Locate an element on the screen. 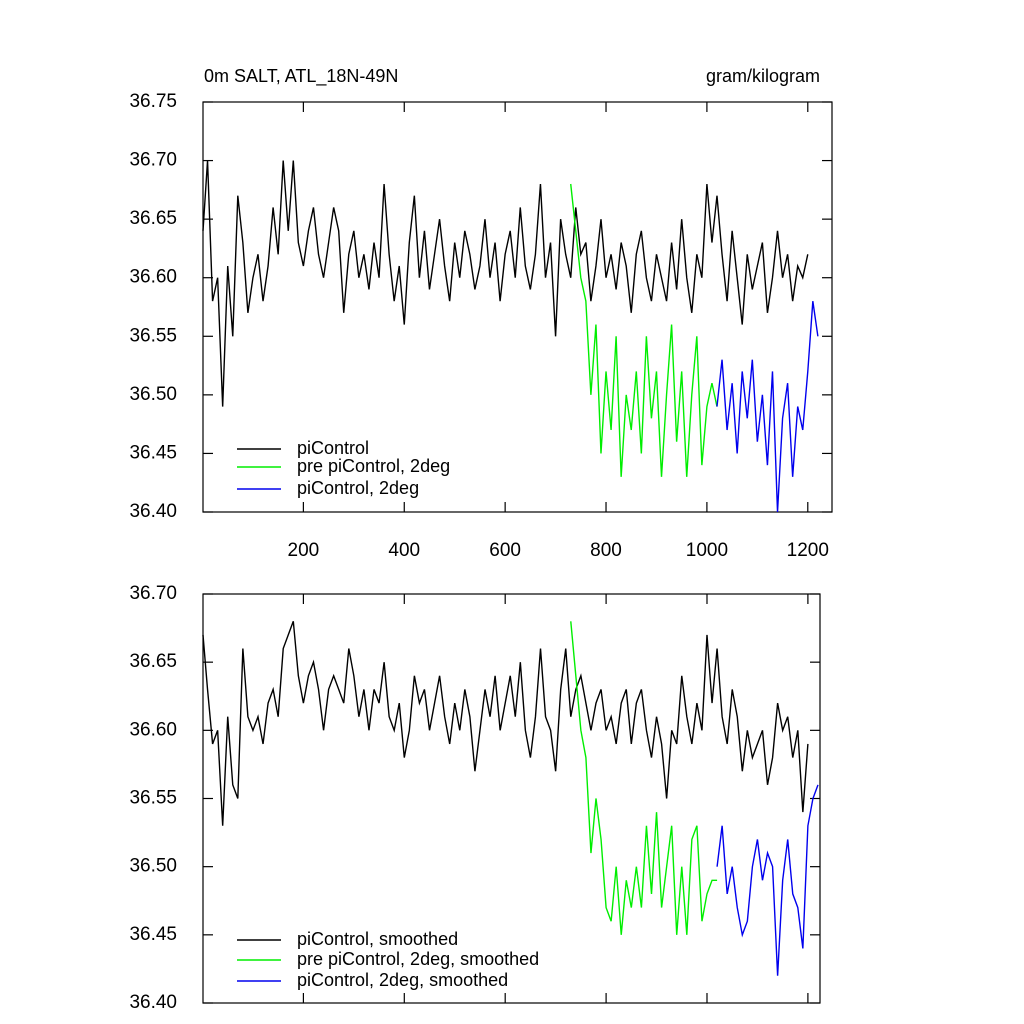 This screenshot has width=1024, height=1024. x-tick-label: 400 is located at coordinates (404, 550).